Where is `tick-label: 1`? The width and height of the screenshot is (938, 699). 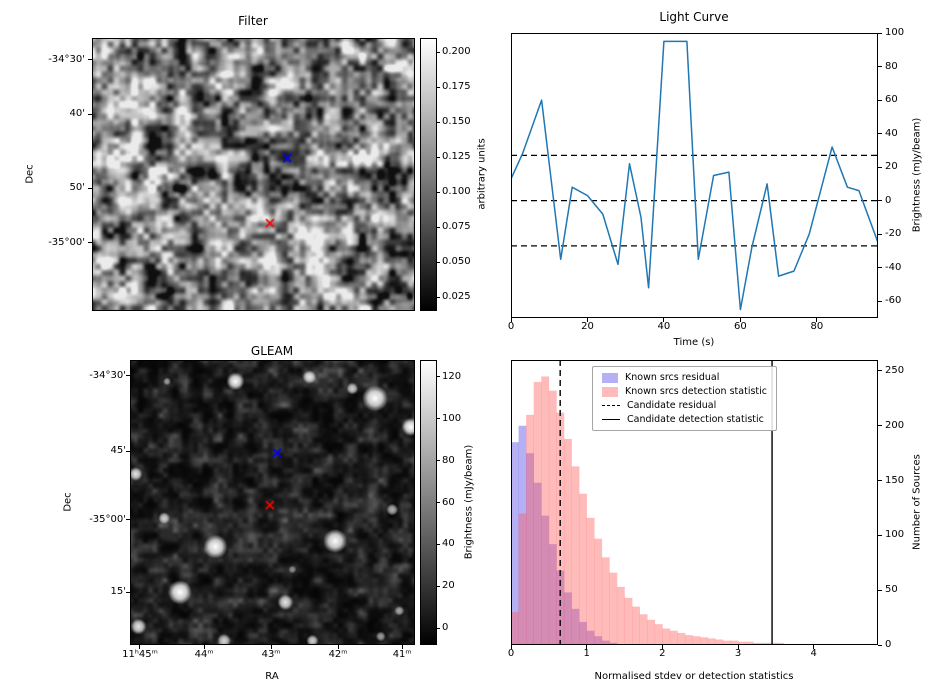
tick-label: 1 is located at coordinates (586, 653).